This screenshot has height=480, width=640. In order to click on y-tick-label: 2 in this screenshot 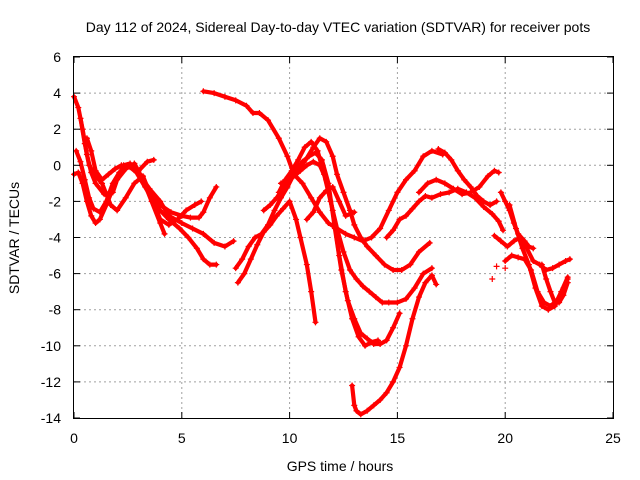, I will do `click(57, 129)`.